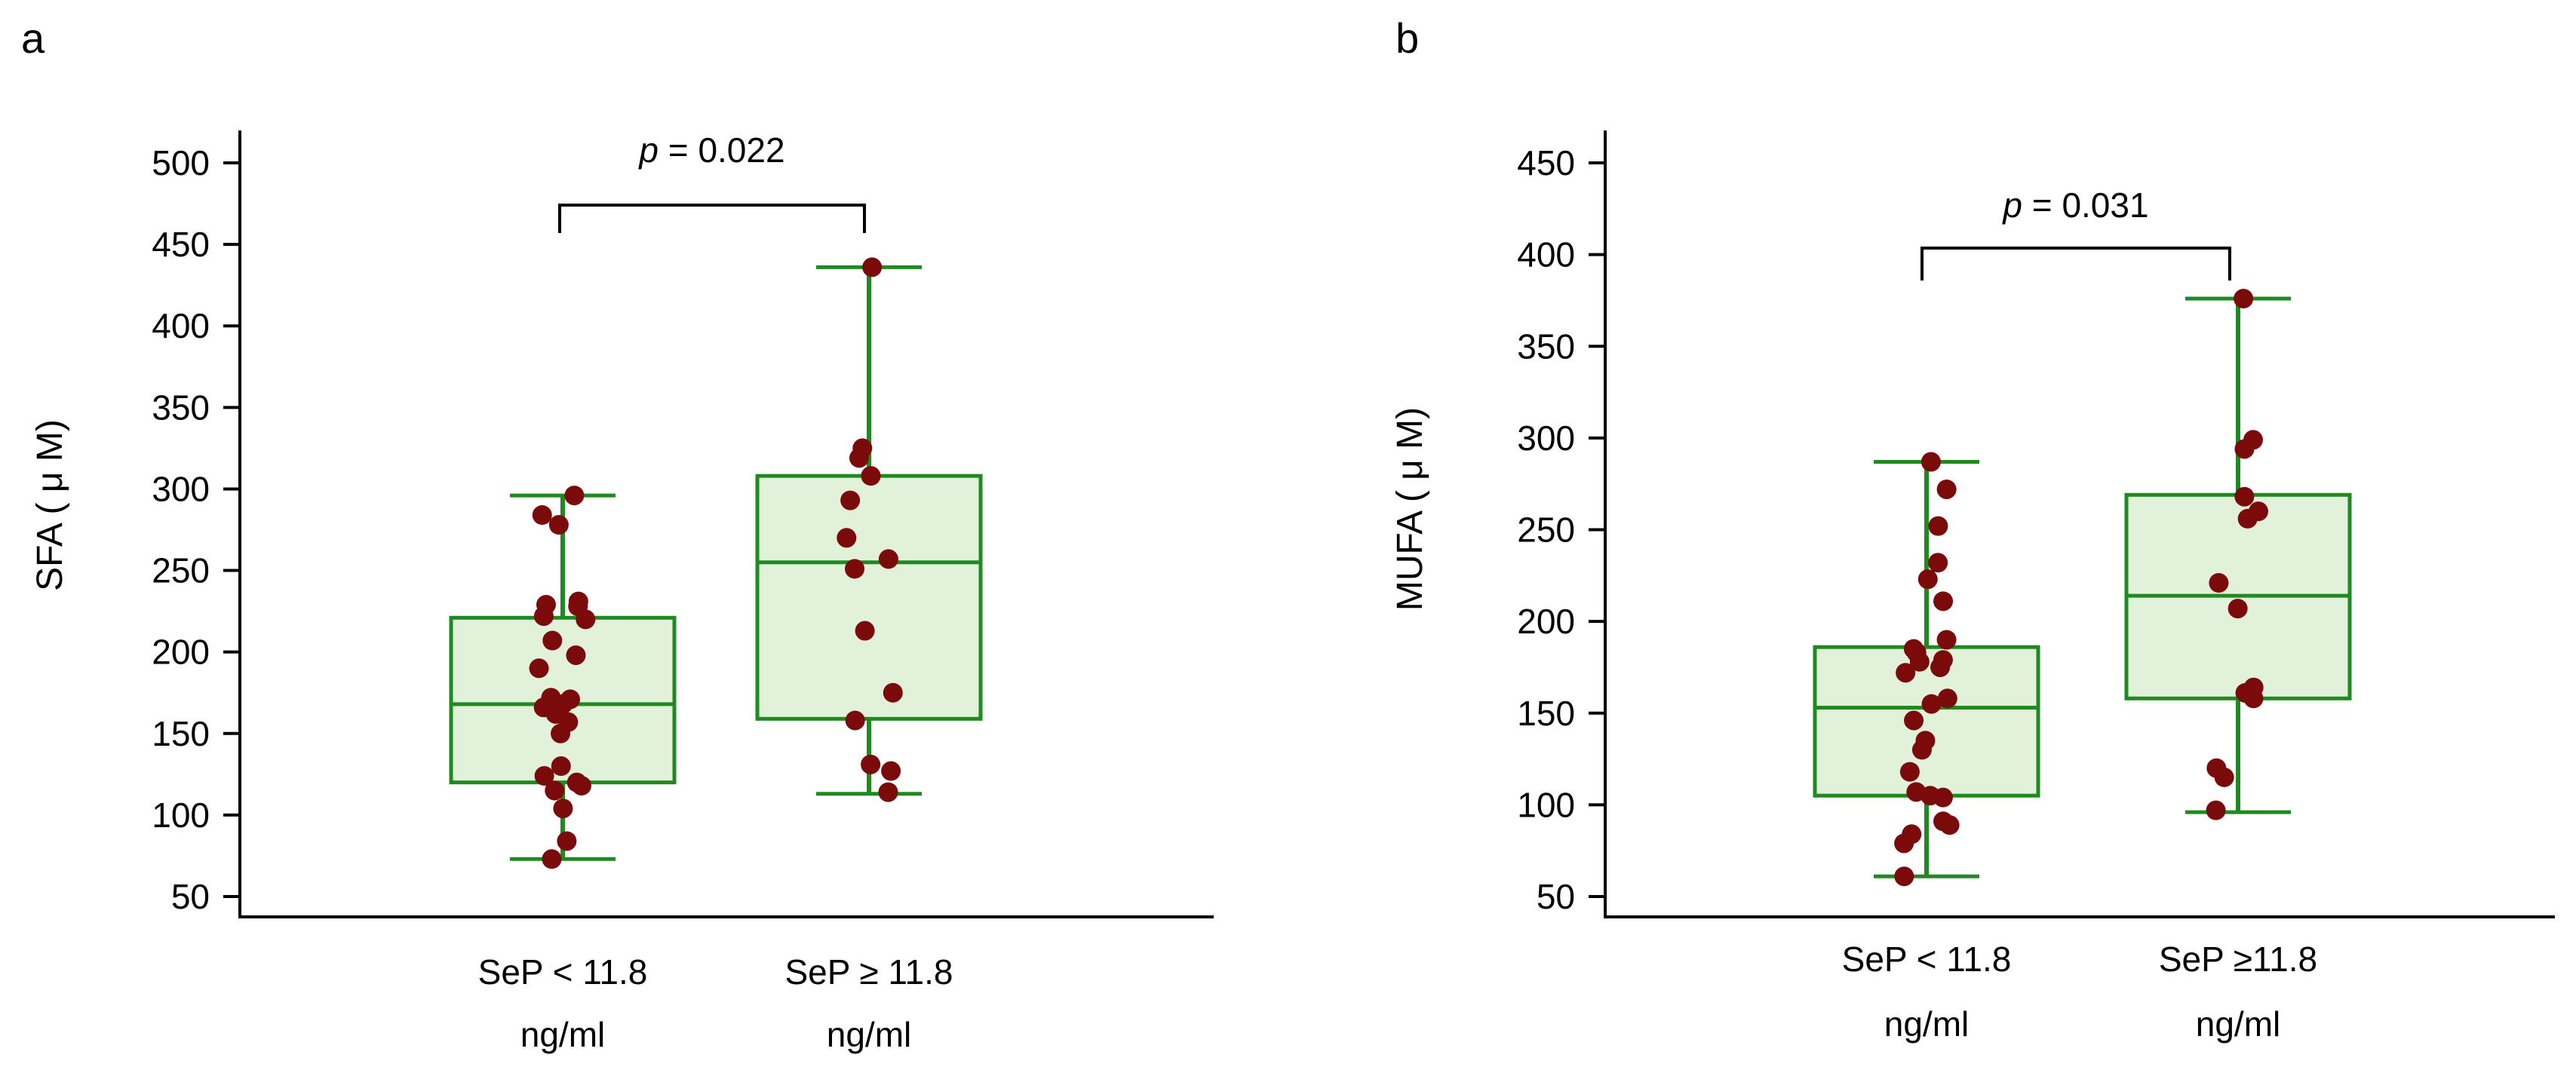  What do you see at coordinates (716, 563) in the screenshot?
I see `panel-a-plot-area` at bounding box center [716, 563].